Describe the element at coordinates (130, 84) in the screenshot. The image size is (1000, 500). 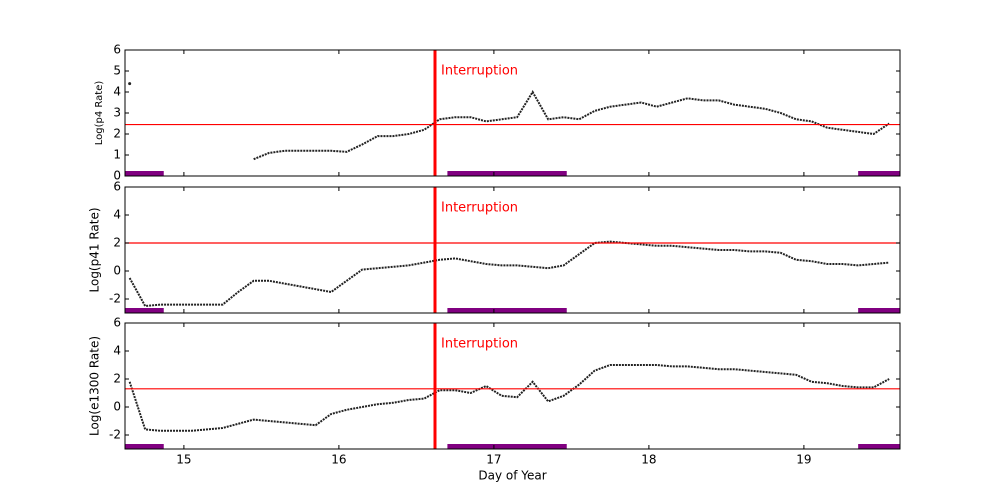
I see `data-point` at that location.